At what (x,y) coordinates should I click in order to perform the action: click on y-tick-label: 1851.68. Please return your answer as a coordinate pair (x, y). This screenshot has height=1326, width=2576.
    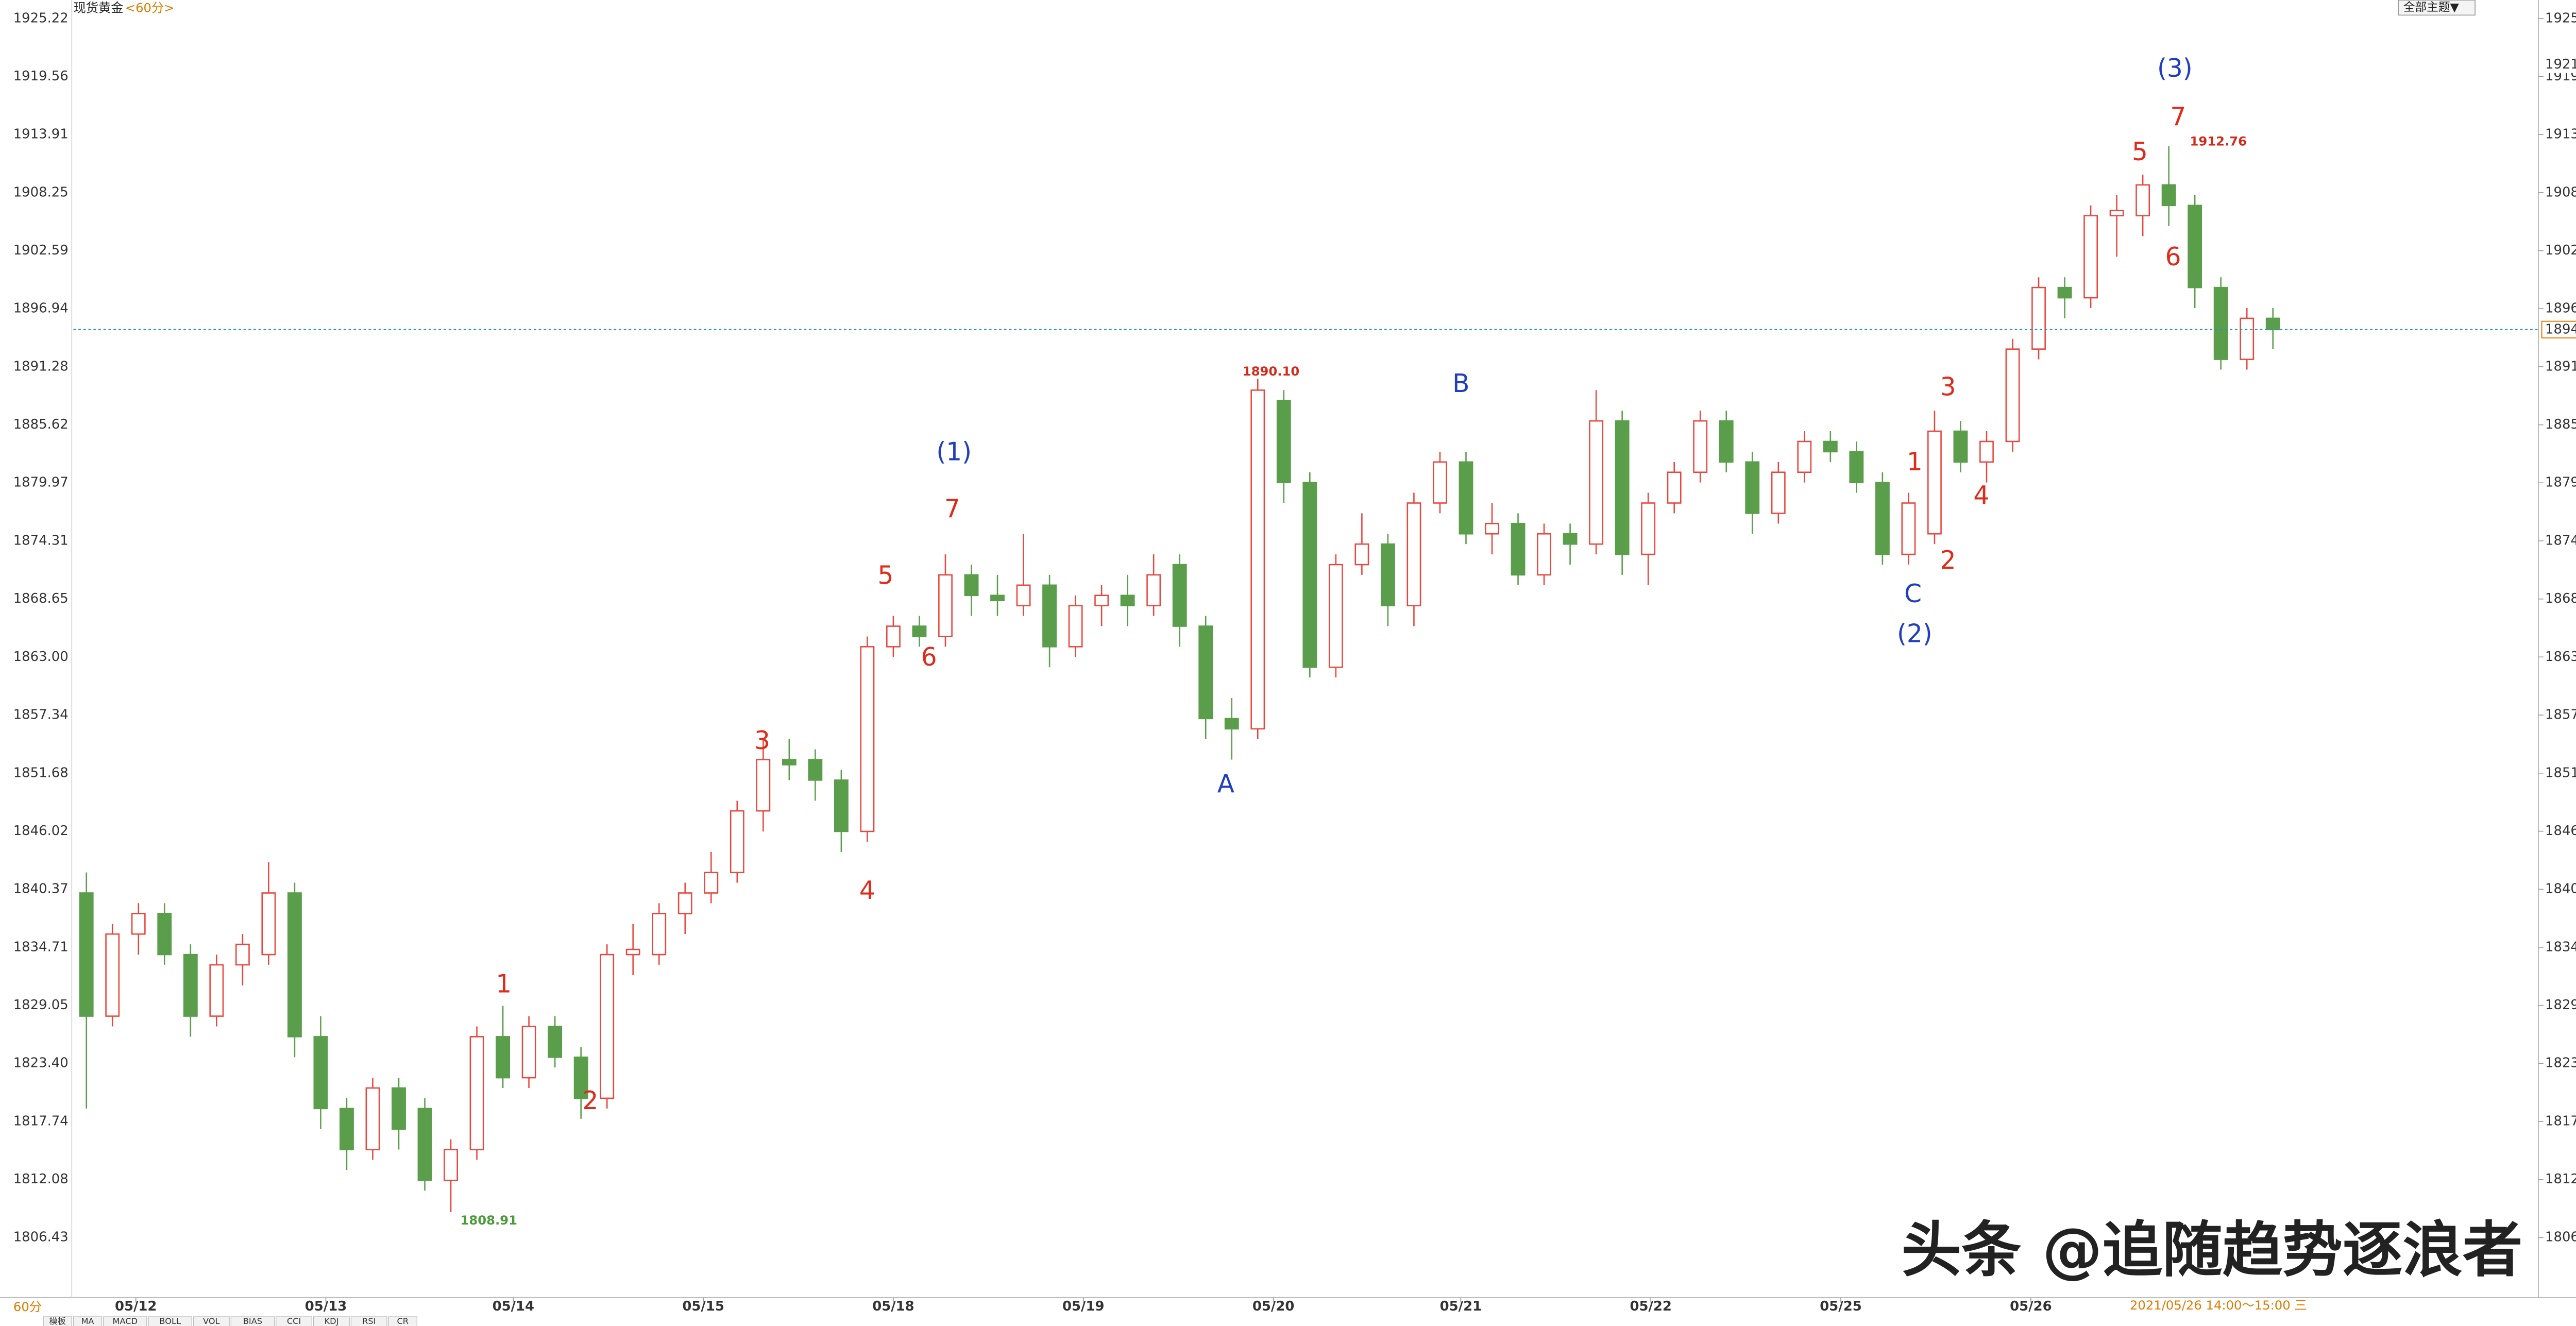
    Looking at the image, I should click on (2560, 772).